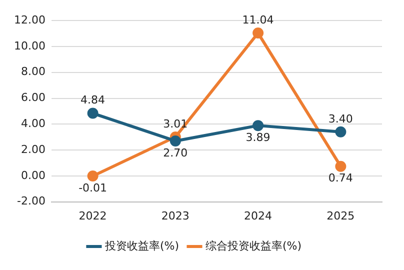  What do you see at coordinates (30, 45) in the screenshot?
I see `y-tick-label: 10.00` at bounding box center [30, 45].